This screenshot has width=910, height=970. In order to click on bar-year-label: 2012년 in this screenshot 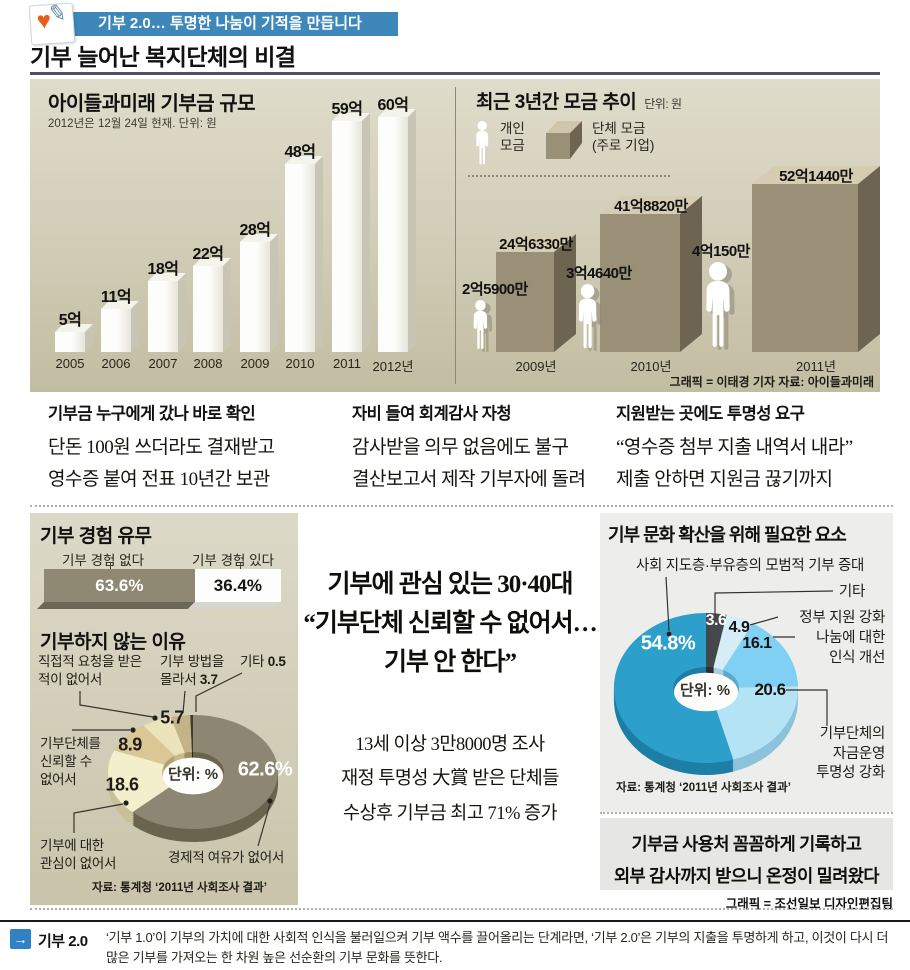, I will do `click(393, 366)`.